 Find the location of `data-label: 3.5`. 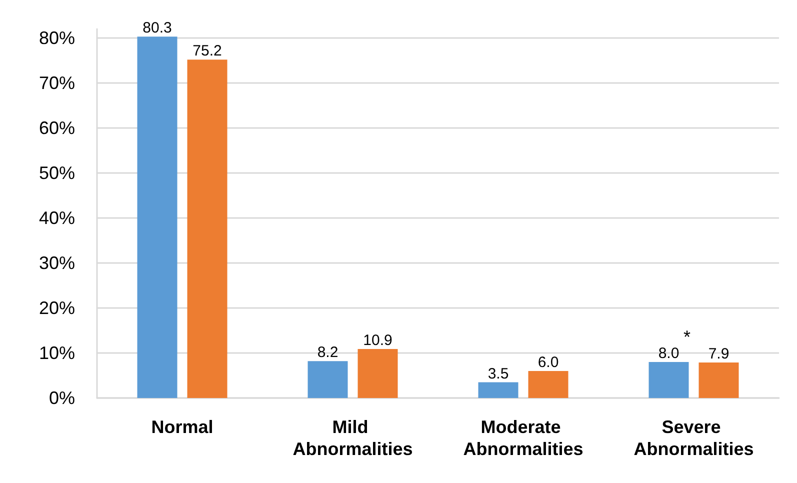

data-label: 3.5 is located at coordinates (498, 373).